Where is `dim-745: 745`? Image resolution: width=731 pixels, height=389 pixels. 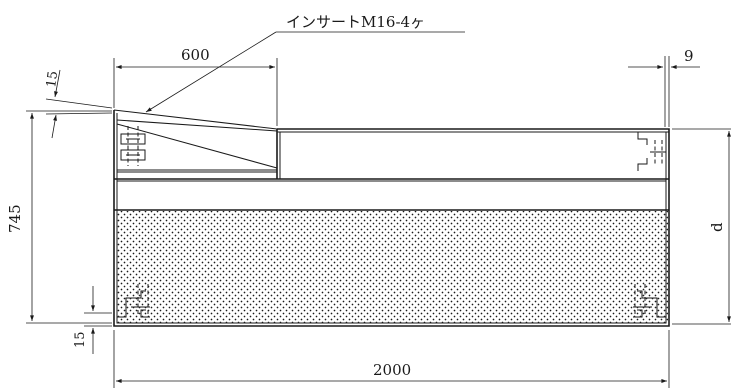
dim-745: 745 is located at coordinates (59, 217).